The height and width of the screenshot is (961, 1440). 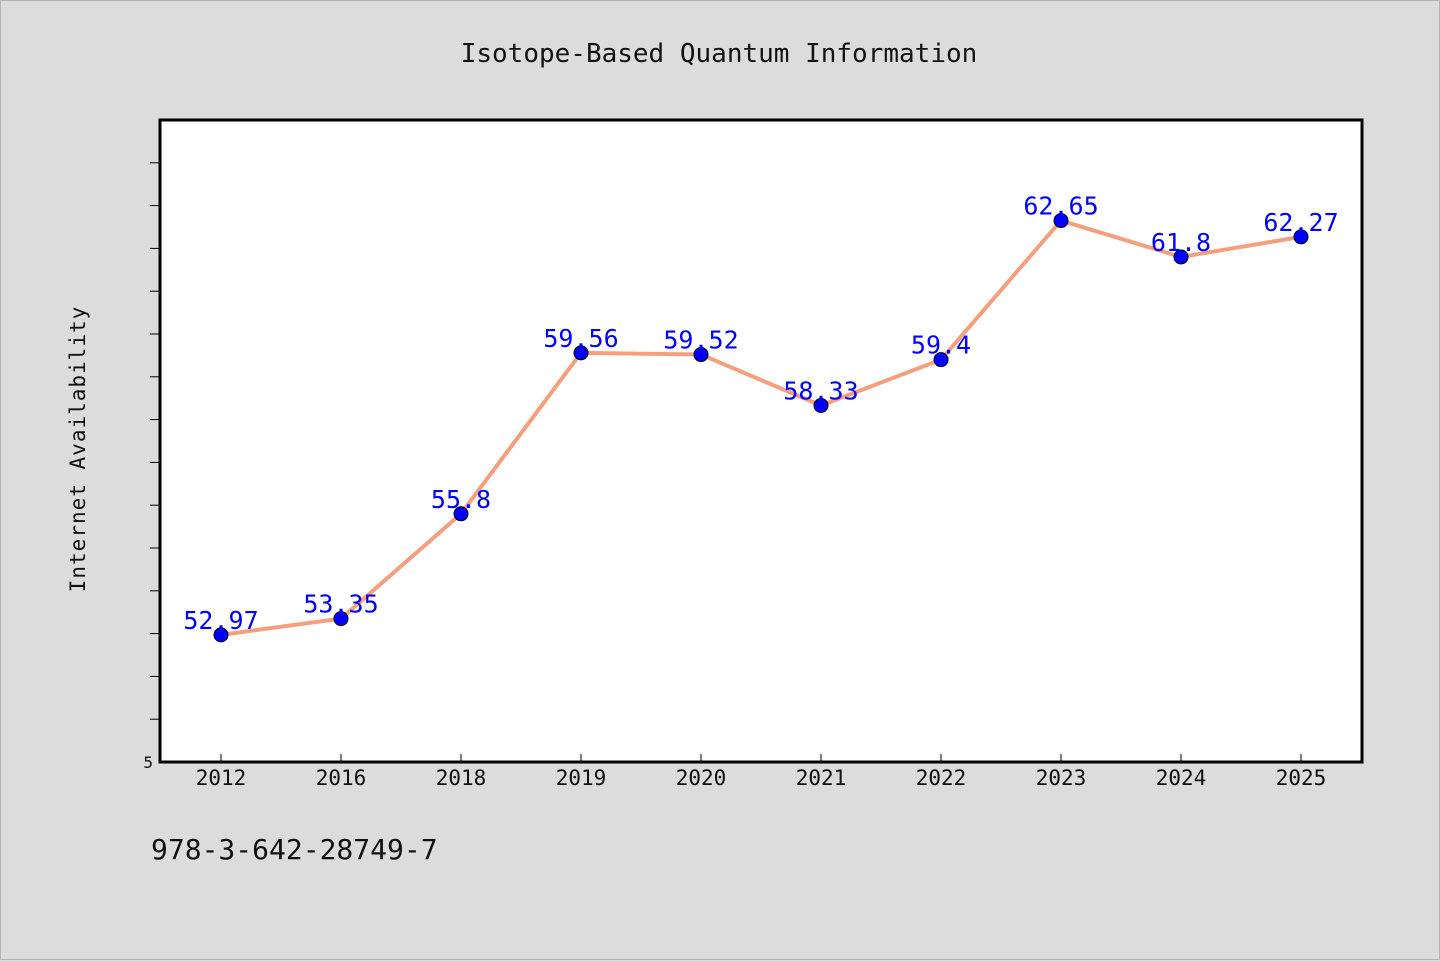 What do you see at coordinates (1060, 206) in the screenshot?
I see `data-label: 62.65` at bounding box center [1060, 206].